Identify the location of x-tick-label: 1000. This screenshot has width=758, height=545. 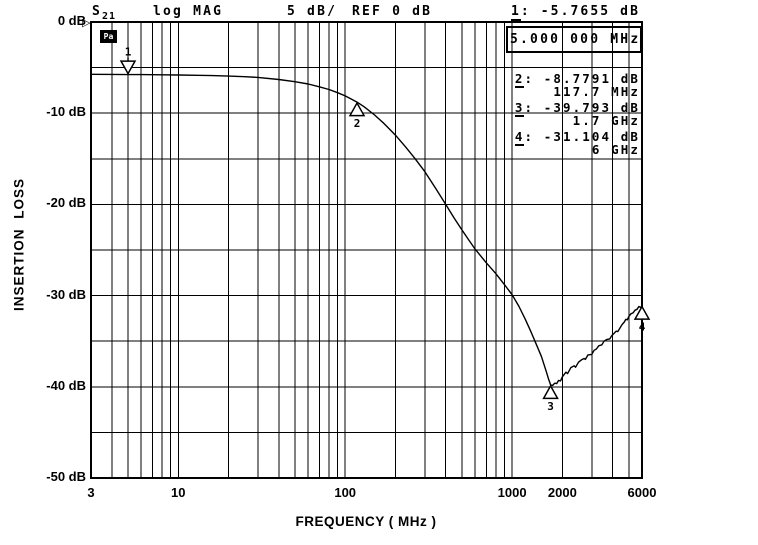
(512, 492).